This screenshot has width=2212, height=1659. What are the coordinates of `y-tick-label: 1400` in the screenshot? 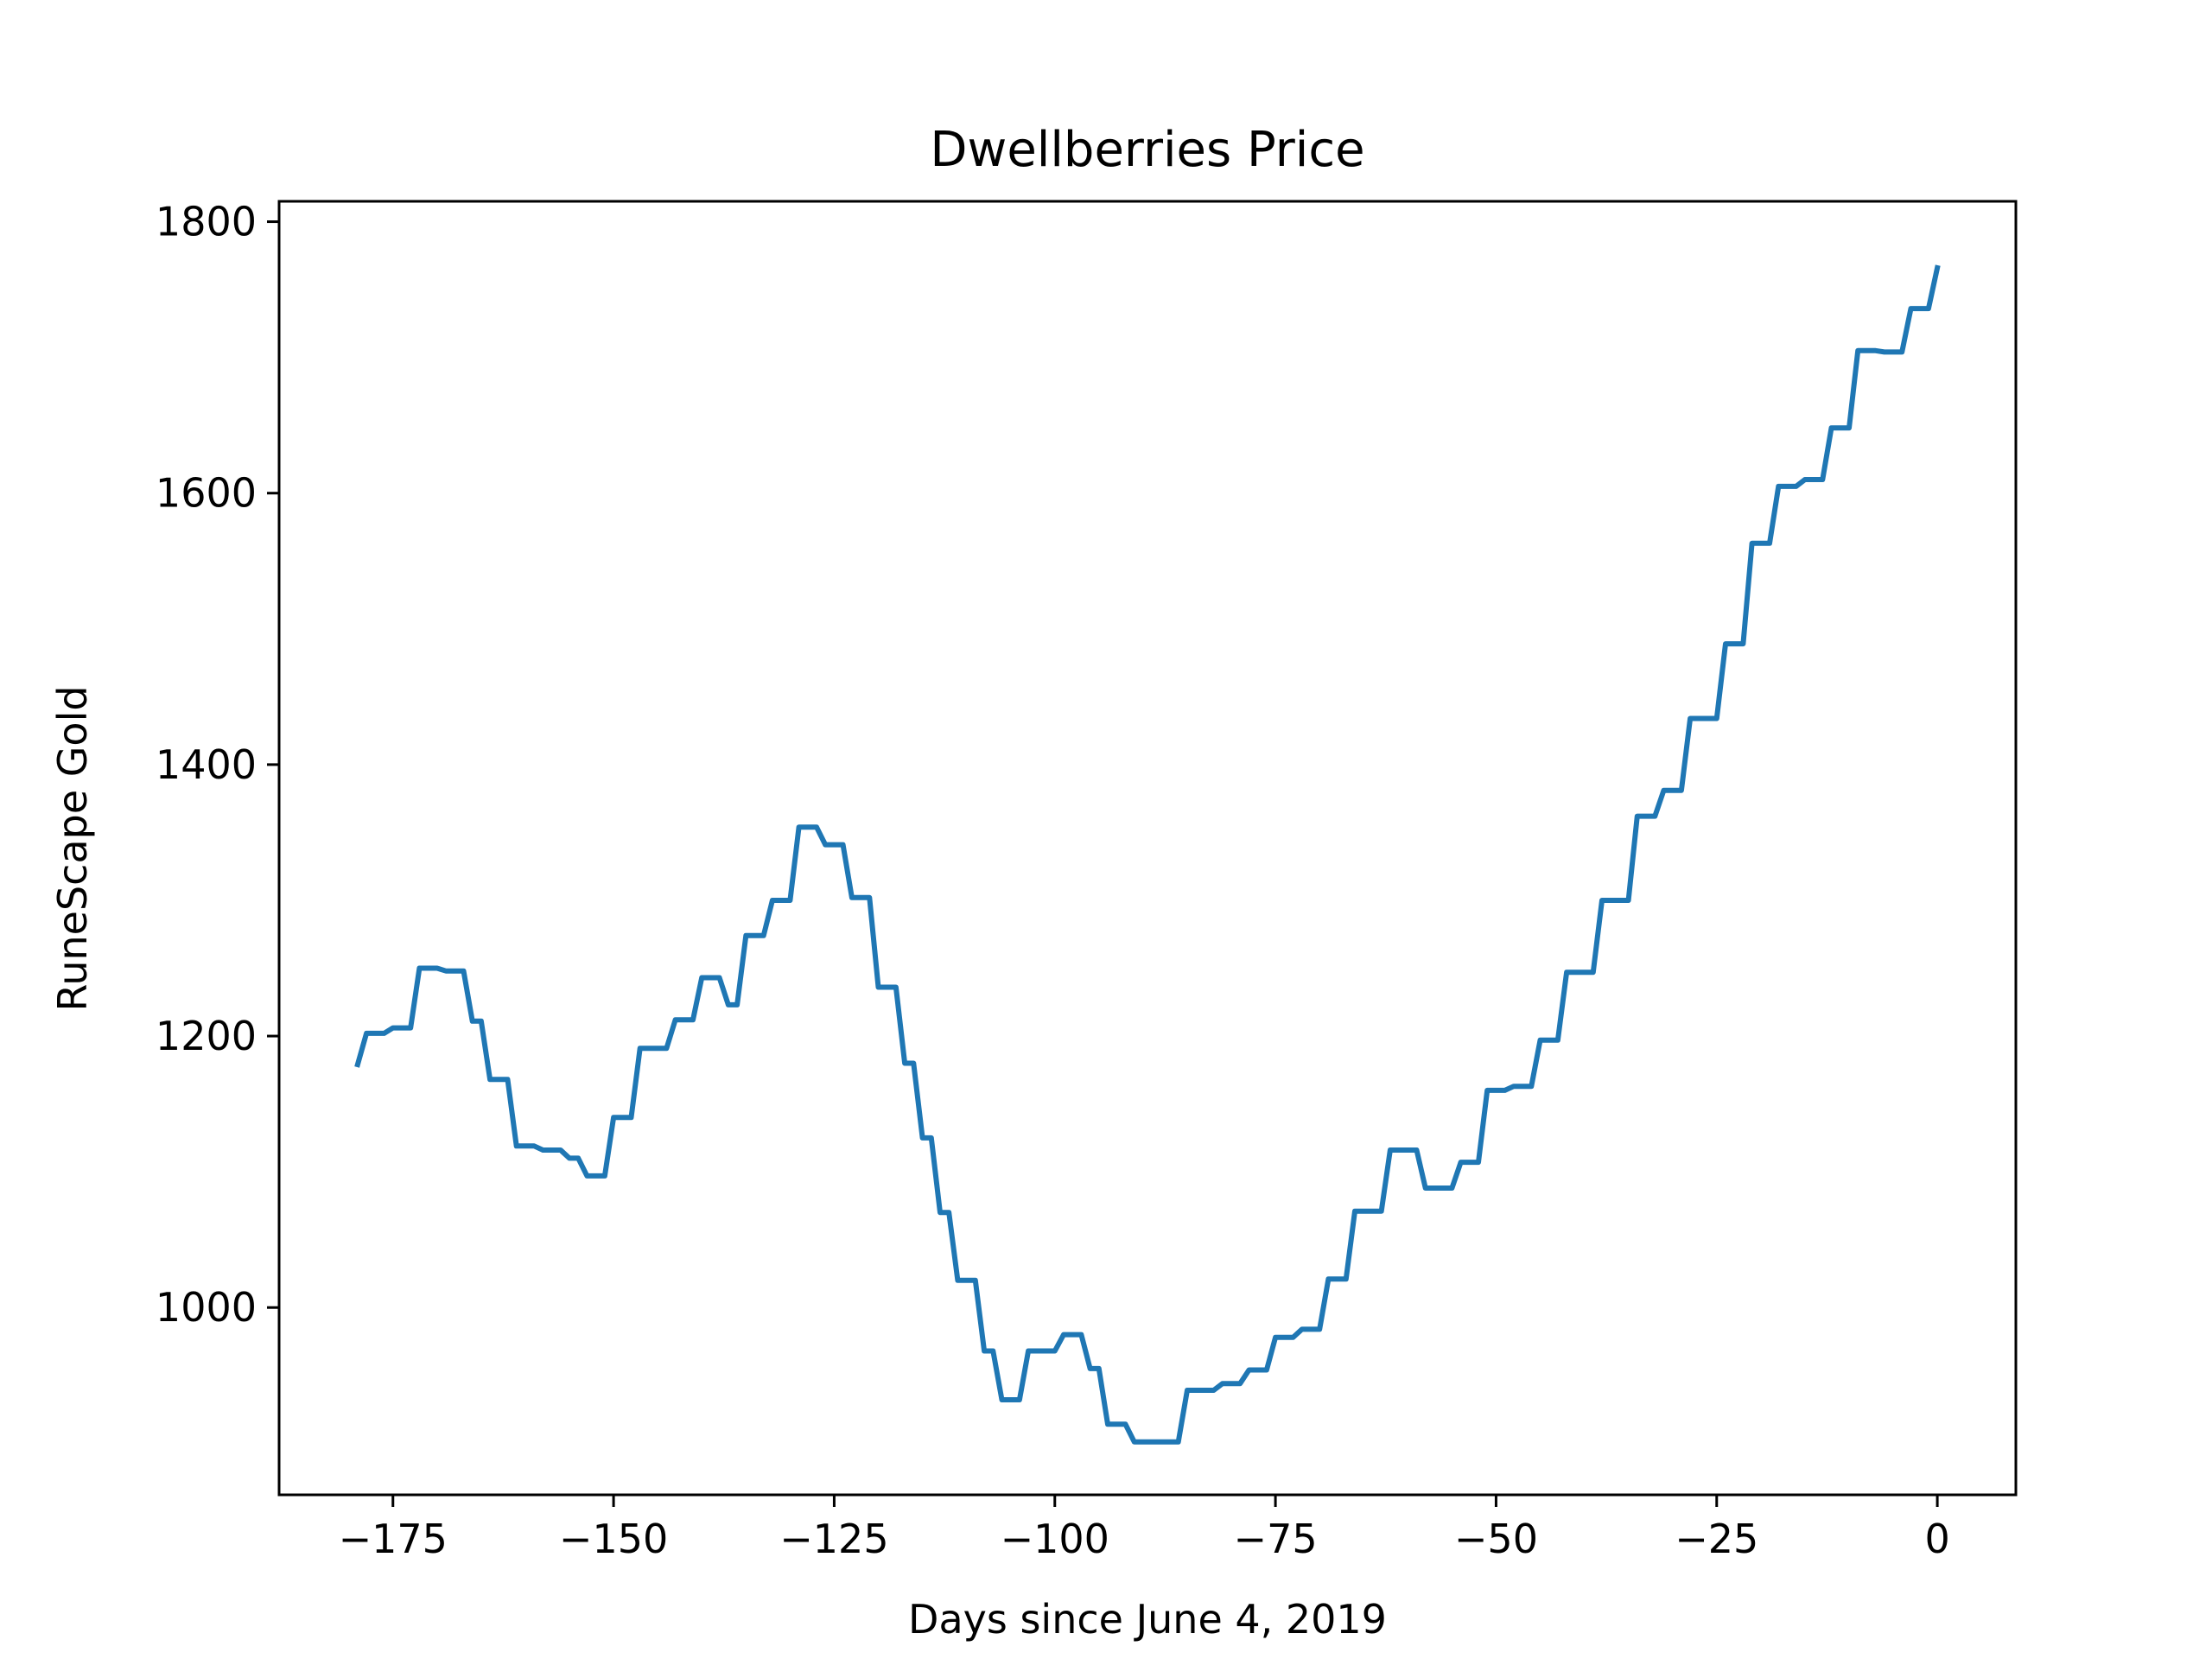 It's located at (206, 764).